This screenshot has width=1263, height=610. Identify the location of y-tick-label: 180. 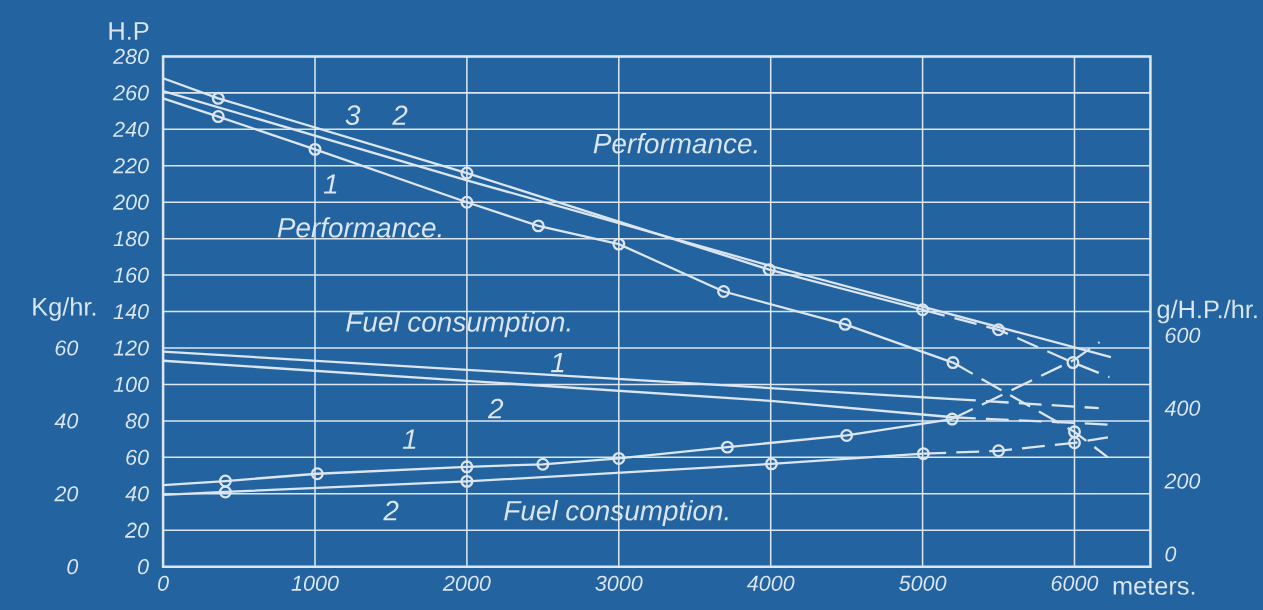
(131, 239).